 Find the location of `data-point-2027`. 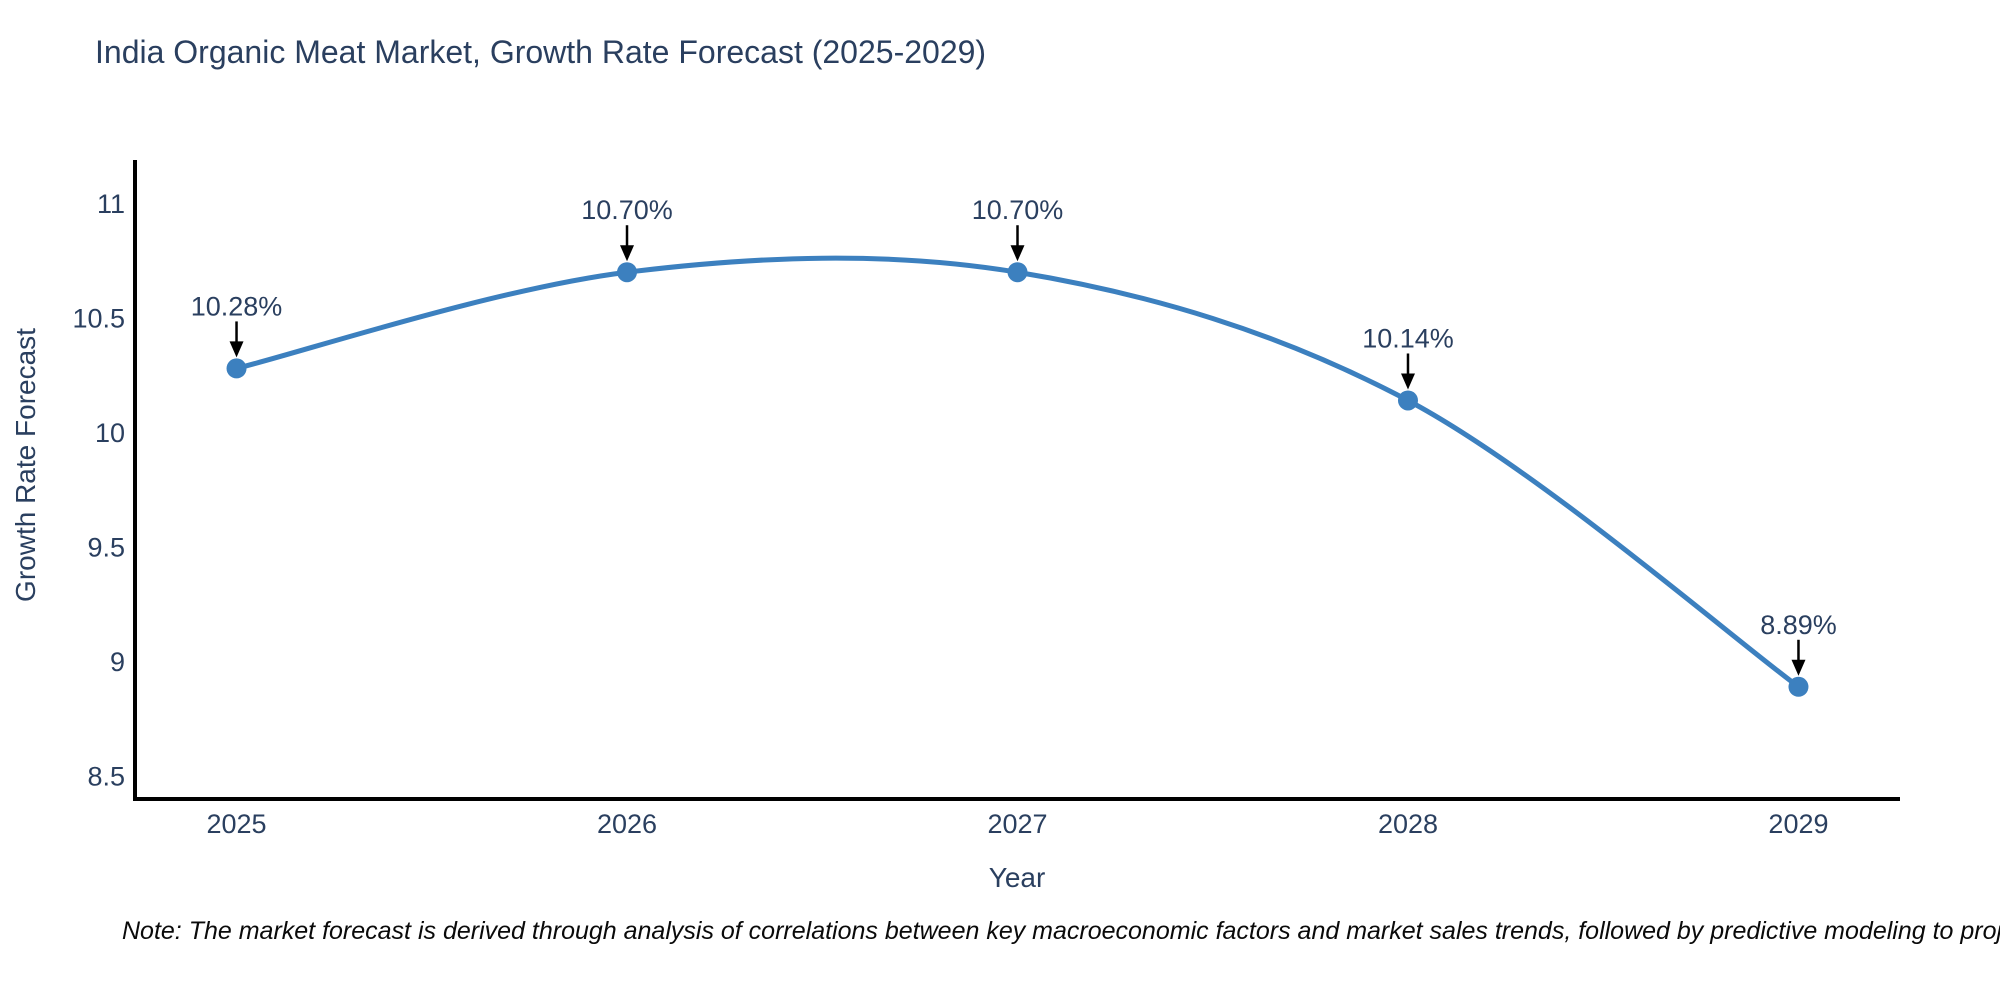

data-point-2027 is located at coordinates (1017, 272).